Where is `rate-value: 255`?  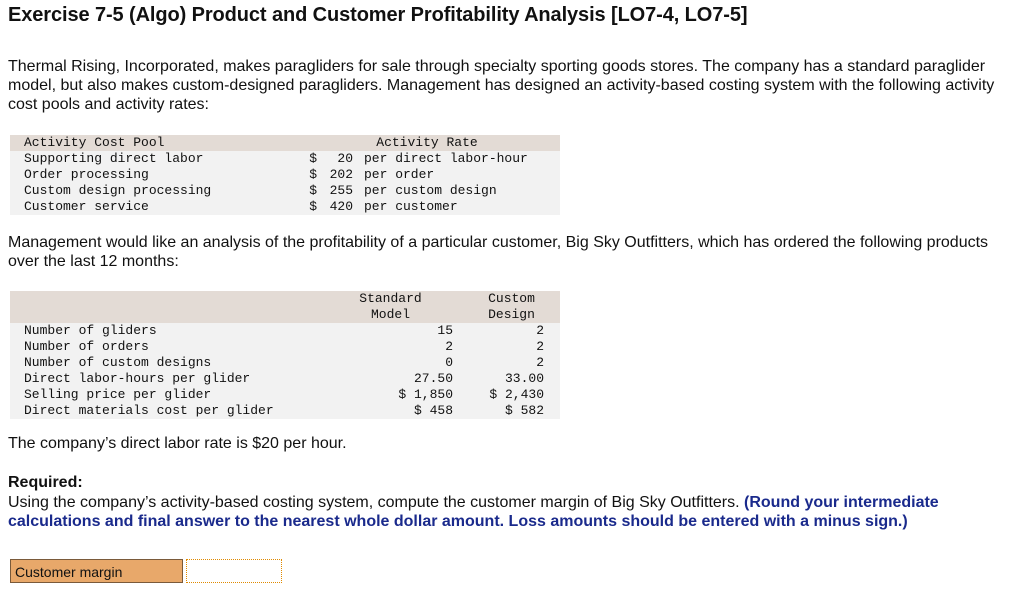
rate-value: 255 is located at coordinates (340, 191).